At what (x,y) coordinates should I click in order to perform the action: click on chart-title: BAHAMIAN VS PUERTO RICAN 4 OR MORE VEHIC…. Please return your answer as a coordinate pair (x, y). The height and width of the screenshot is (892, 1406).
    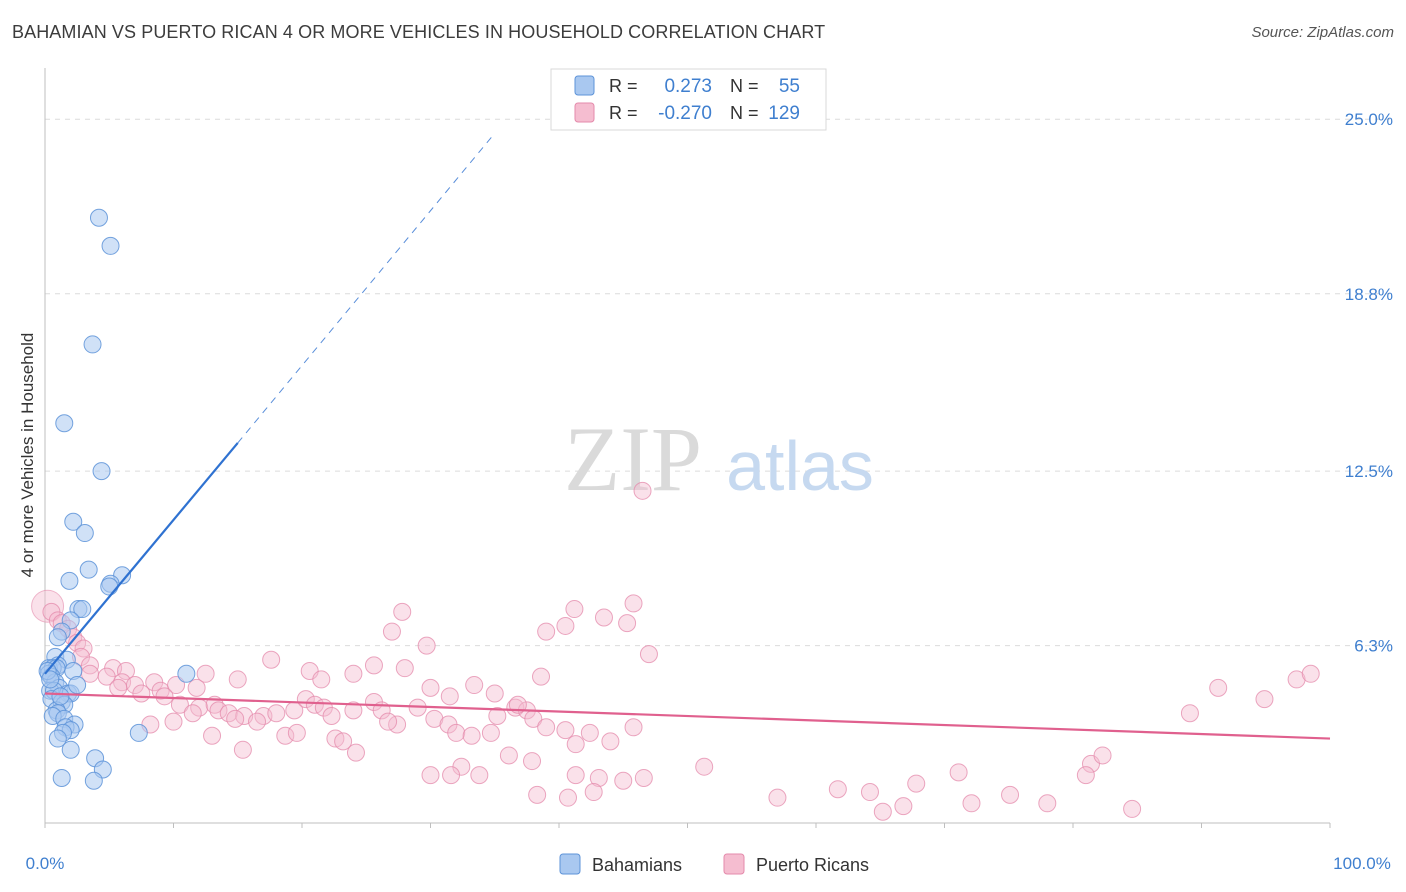
    Looking at the image, I should click on (419, 32).